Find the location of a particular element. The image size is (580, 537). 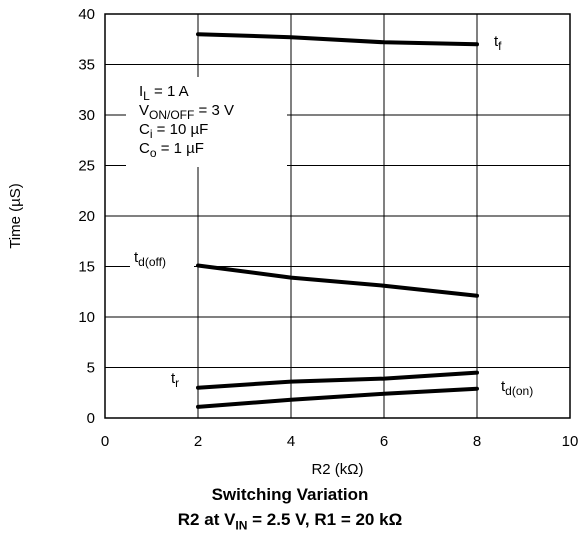

subtitle-post: = 2.5 V, R1 = 20 kΩ is located at coordinates (325, 519).